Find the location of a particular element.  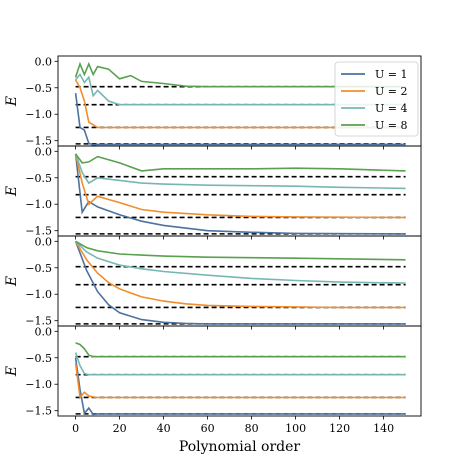

x-tick-label: 140 is located at coordinates (383, 428).